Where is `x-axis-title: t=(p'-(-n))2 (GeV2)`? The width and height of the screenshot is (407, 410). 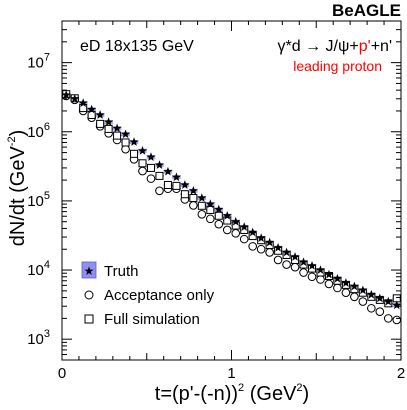 x-axis-title: t=(p'-(-n))2 (GeV2) is located at coordinates (232, 393).